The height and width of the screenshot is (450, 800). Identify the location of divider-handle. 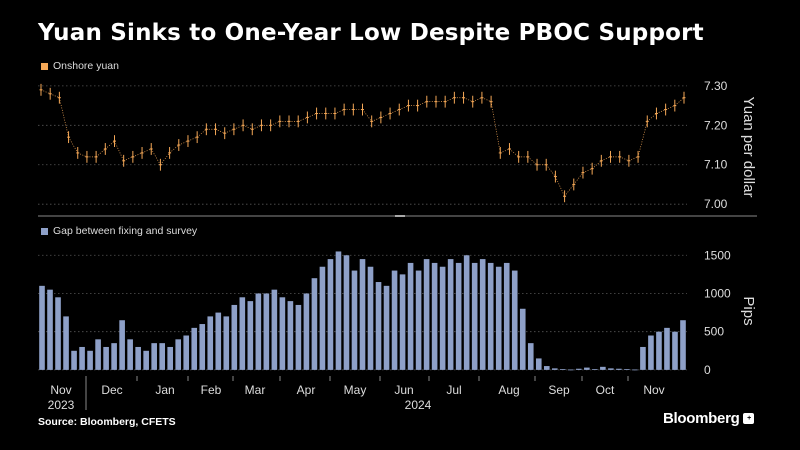
(400, 216).